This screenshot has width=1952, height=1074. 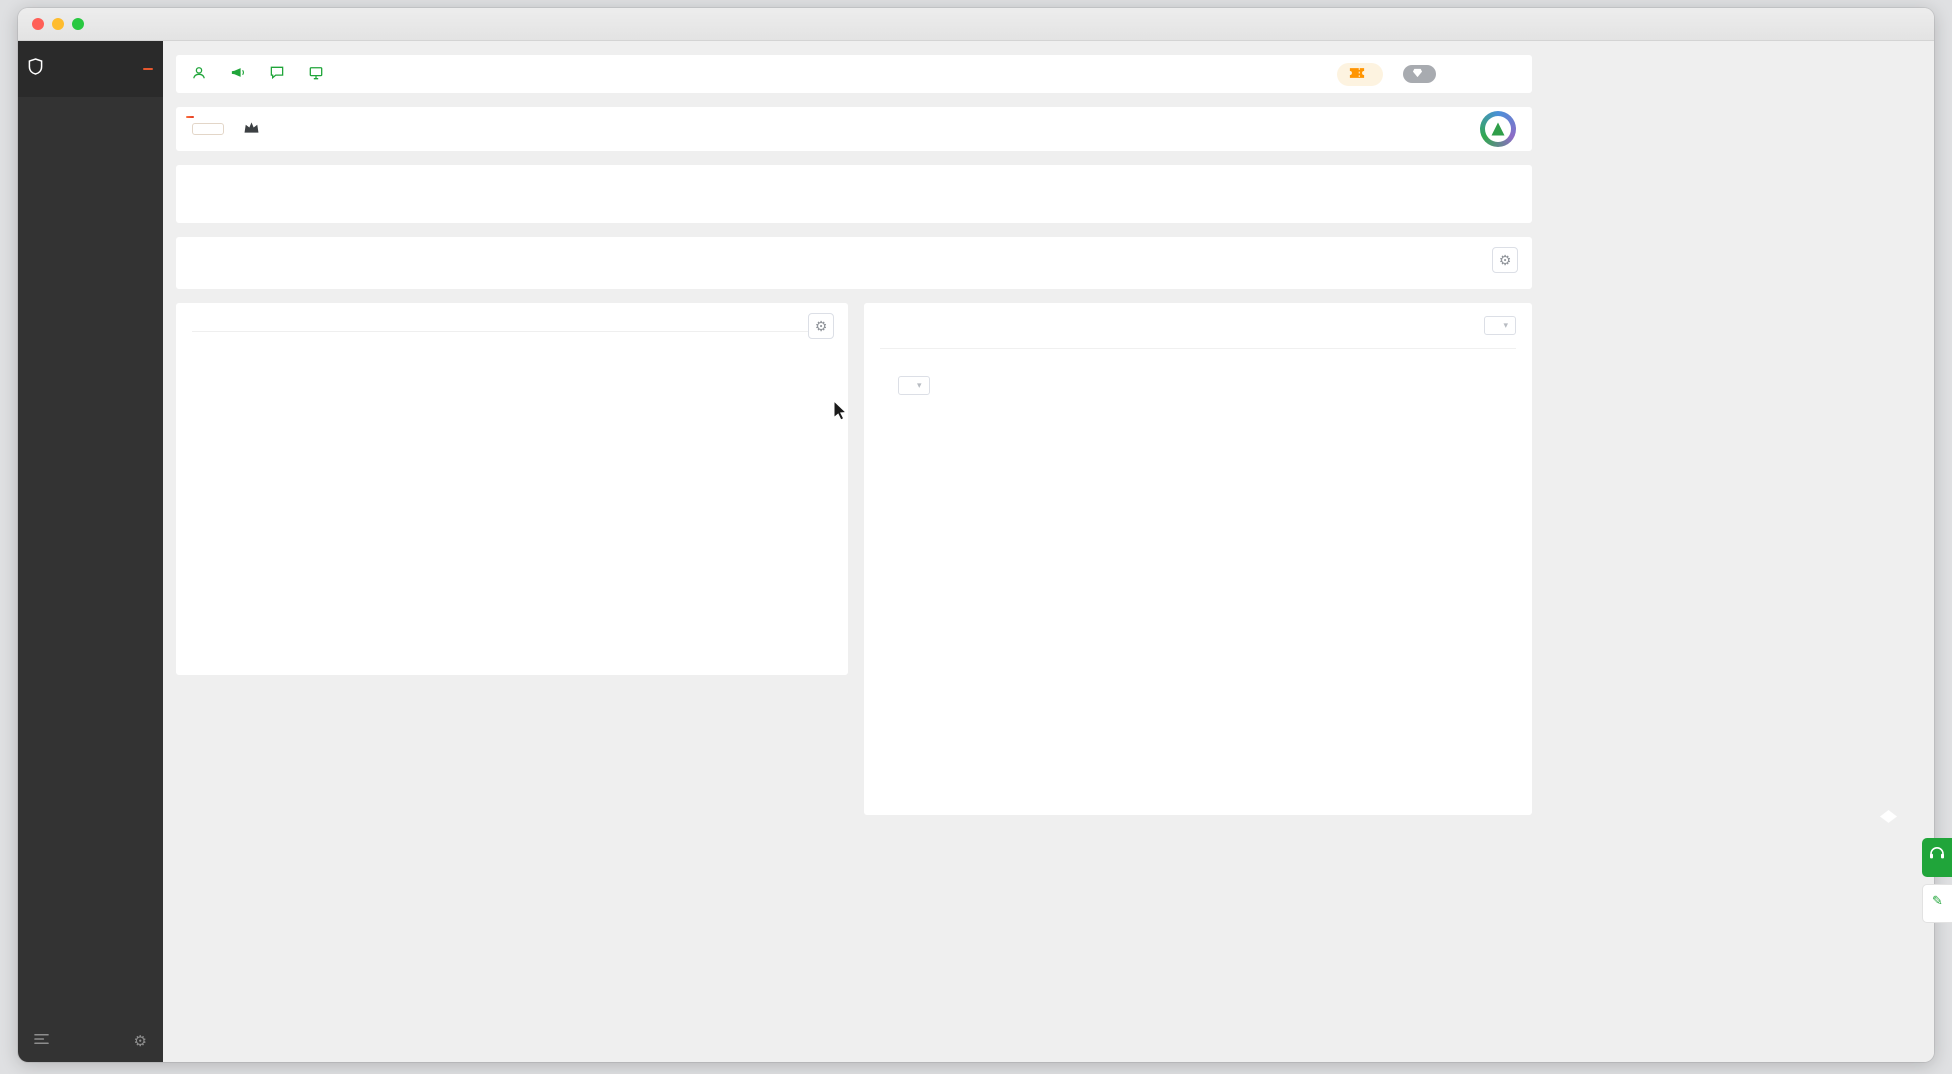 I want to click on ticket-icon, so click(x=1357, y=74).